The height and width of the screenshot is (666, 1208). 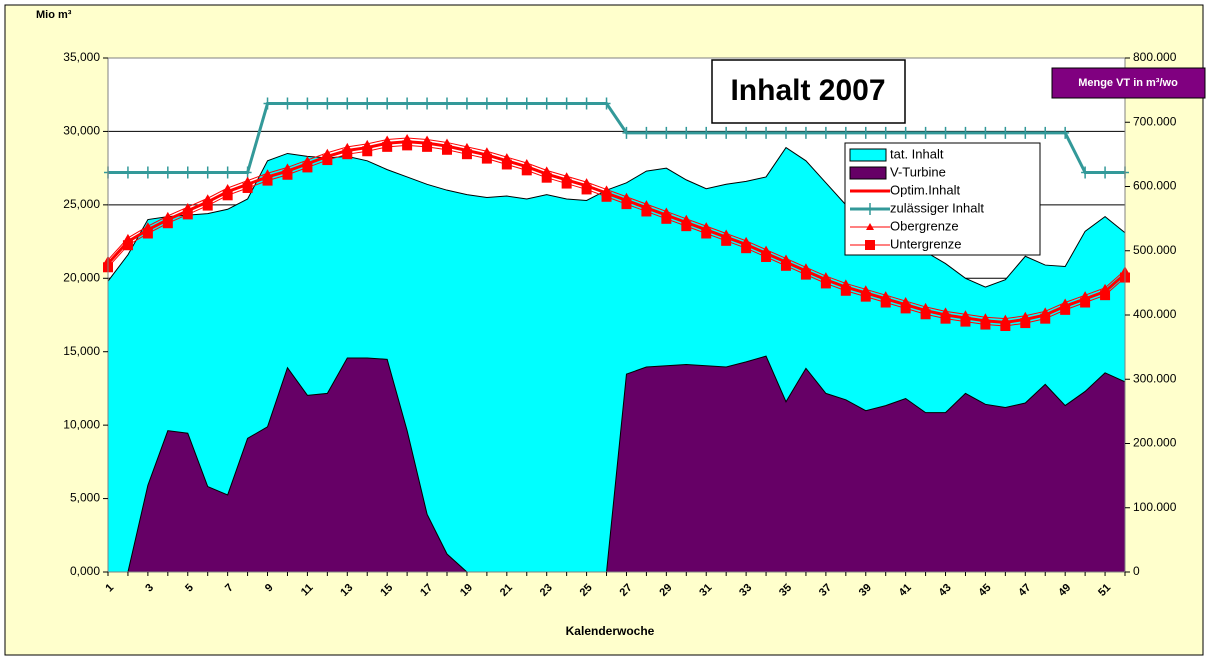 I want to click on y2-tick-label: 500.000, so click(x=1155, y=250).